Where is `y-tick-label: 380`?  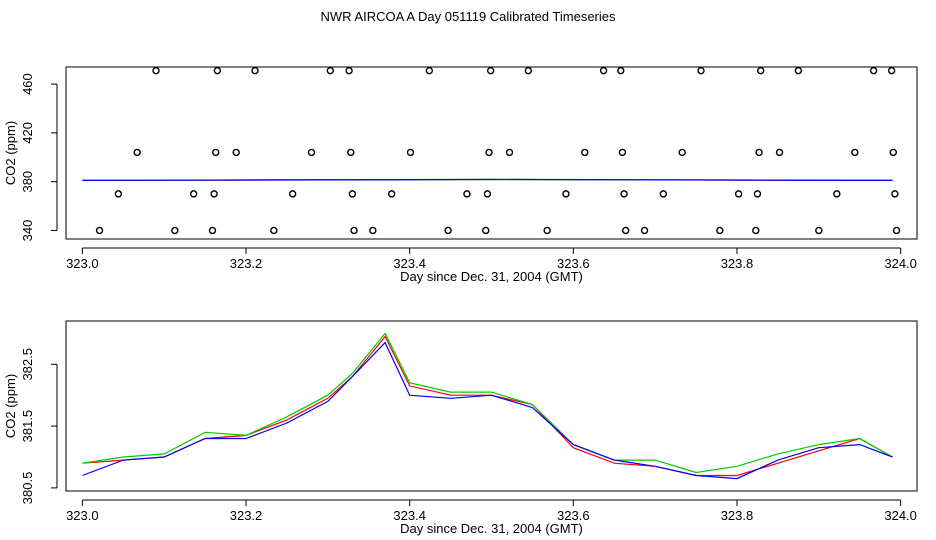 y-tick-label: 380 is located at coordinates (27, 182).